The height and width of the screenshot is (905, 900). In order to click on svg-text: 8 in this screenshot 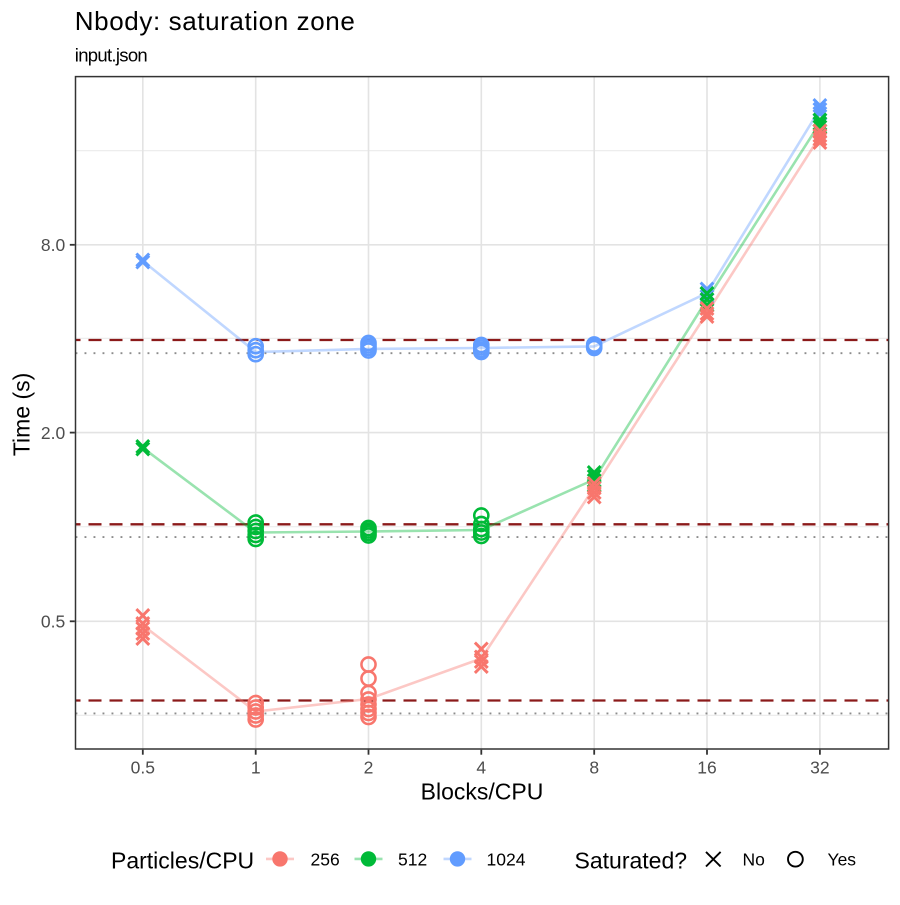, I will do `click(594, 768)`.